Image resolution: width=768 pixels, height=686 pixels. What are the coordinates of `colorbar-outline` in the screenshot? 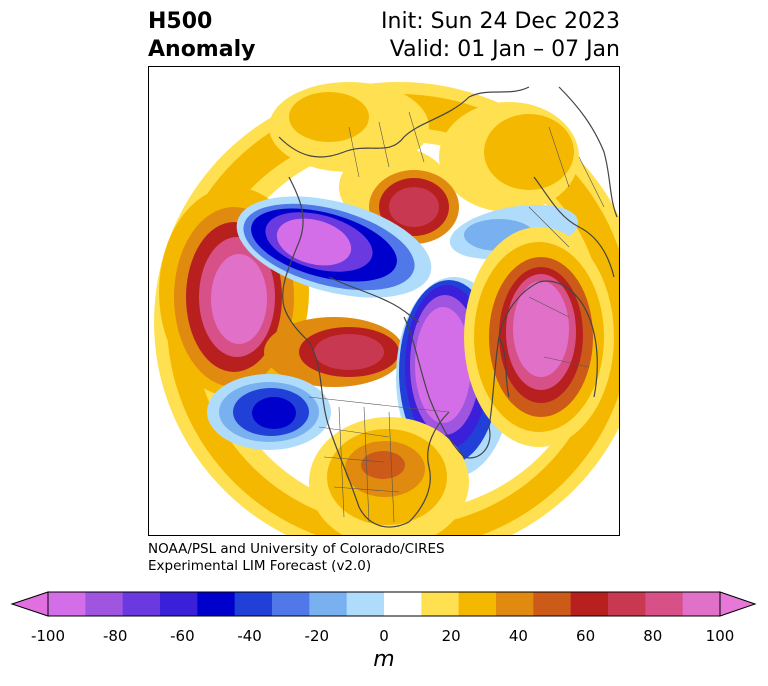 It's located at (384, 604).